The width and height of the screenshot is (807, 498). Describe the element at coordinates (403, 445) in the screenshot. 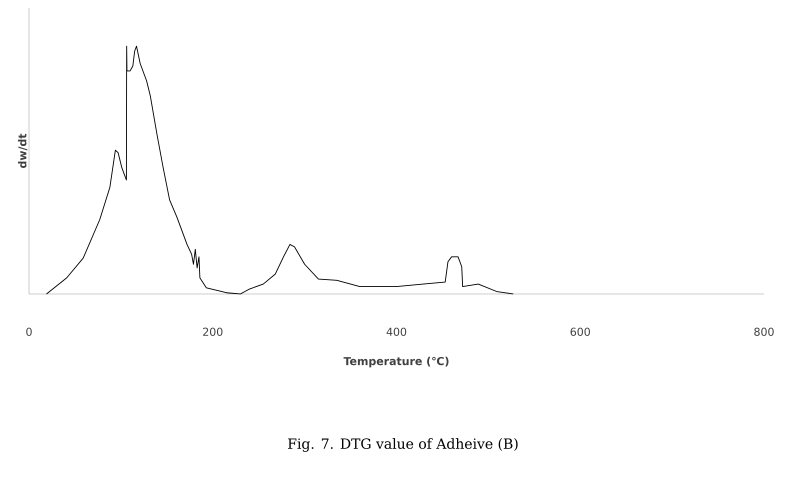

I see `caption: Fig. 7. DTG value of Adheive (B)` at that location.